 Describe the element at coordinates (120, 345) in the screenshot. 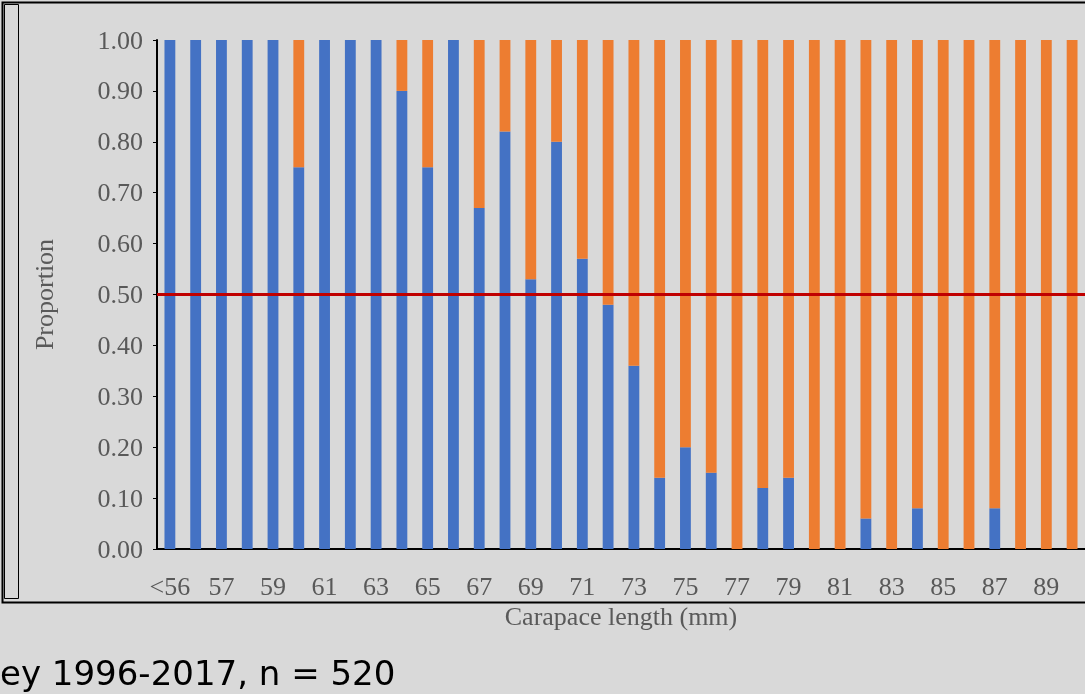

I see `y-tick-label: 0.40` at that location.